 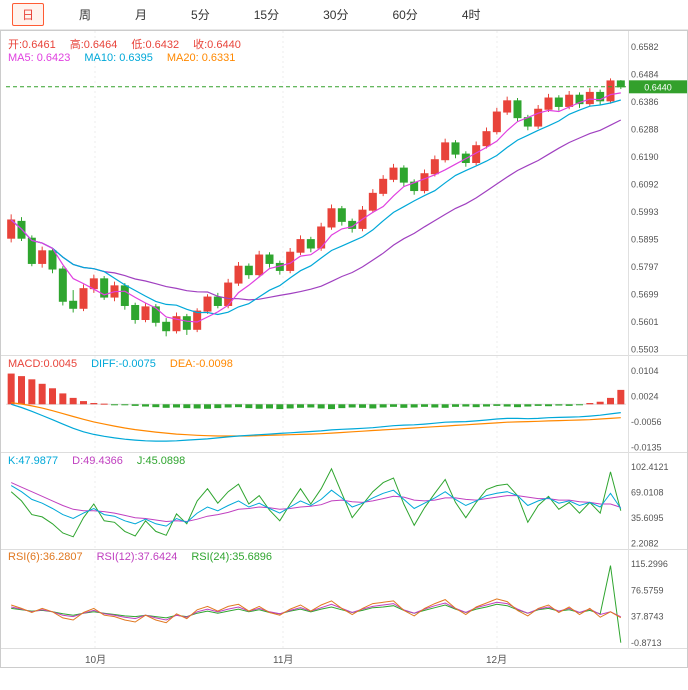 I want to click on d-value: D:49.4366, so click(x=97, y=461).